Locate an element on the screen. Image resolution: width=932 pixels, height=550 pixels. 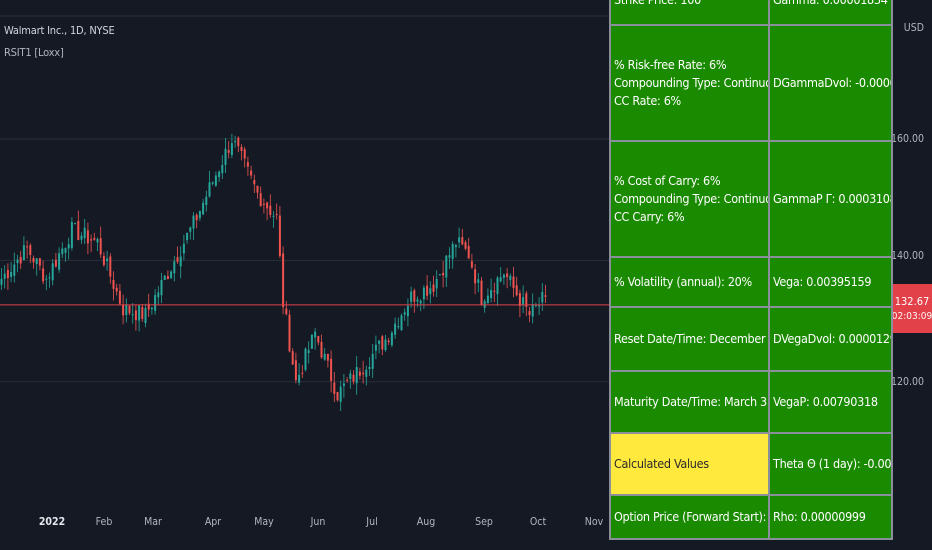
price-tick-140: 140.00 is located at coordinates (907, 256).